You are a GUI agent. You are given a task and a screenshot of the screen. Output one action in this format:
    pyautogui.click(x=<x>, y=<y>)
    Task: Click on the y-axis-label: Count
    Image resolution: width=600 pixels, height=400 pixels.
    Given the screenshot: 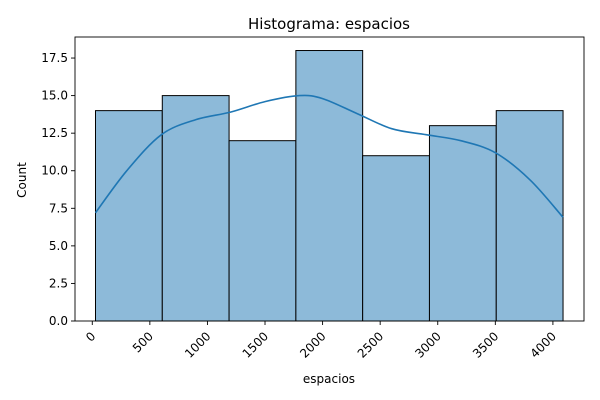 What is the action you would take?
    pyautogui.click(x=22, y=180)
    